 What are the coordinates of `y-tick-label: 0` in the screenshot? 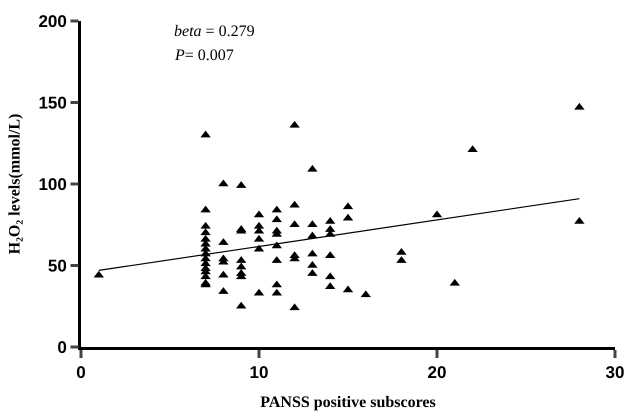 It's located at (62, 347).